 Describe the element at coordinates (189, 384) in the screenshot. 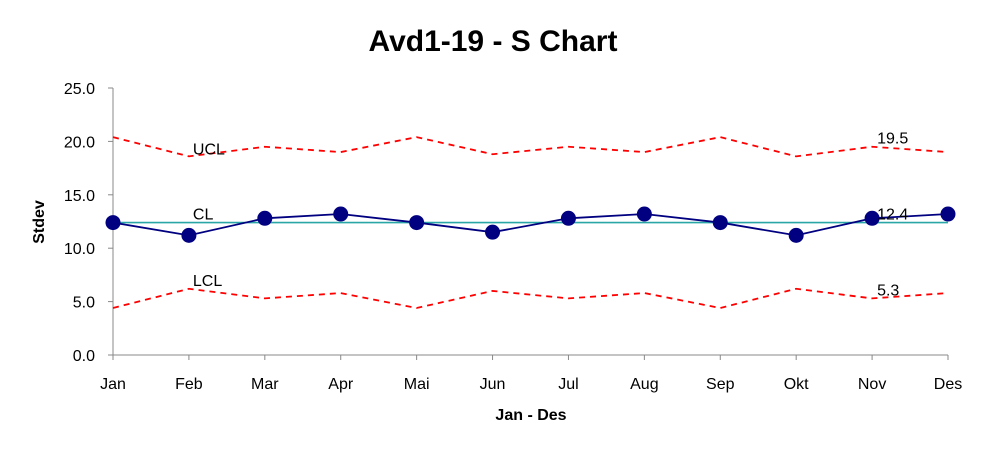

I see `x-tick-label: Feb` at that location.